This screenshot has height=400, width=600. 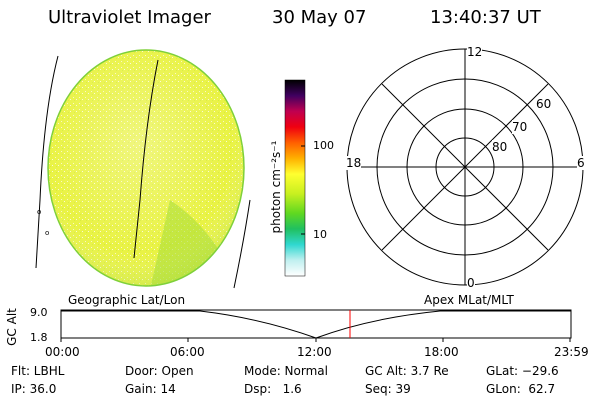 I want to click on status-glat: GLat: −29.6, so click(x=522, y=371).